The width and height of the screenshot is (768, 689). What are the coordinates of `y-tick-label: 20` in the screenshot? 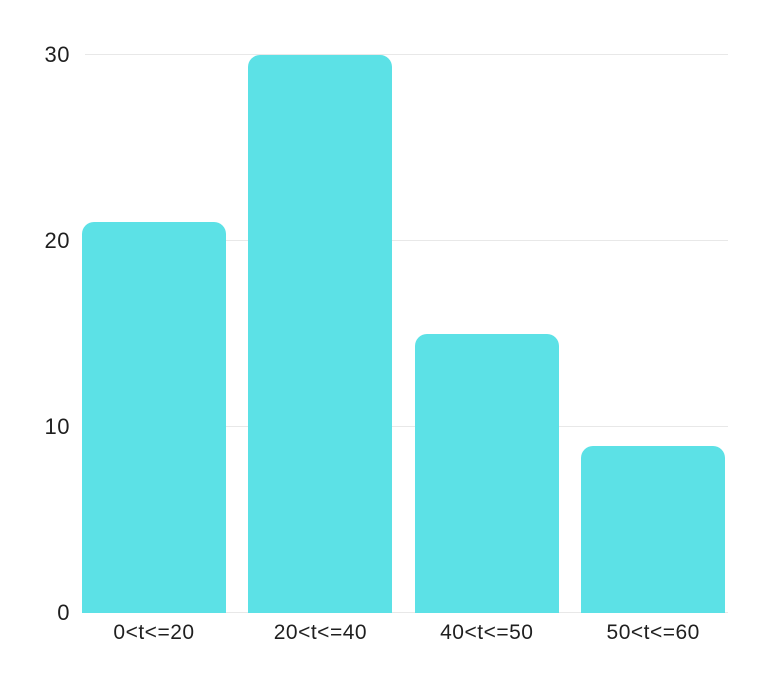 It's located at (57, 240).